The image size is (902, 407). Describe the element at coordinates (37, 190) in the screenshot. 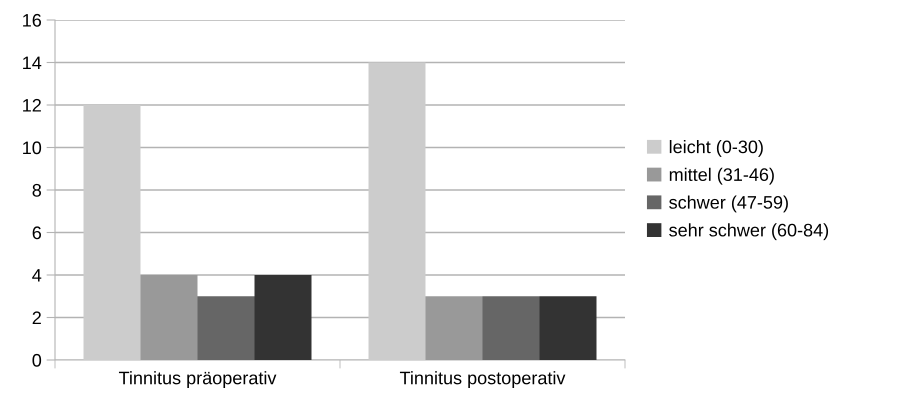

I see `y-tick-label: 8` at that location.